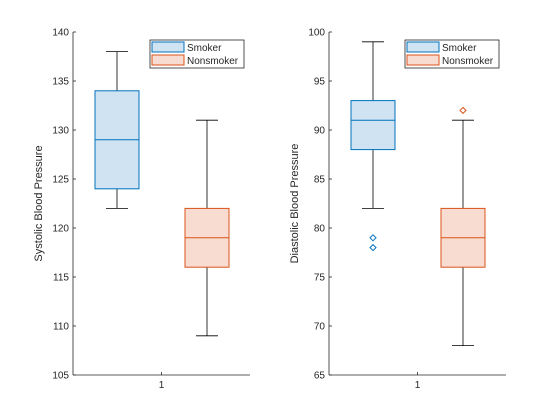 This screenshot has height=420, width=560. I want to click on y-tick-label: 75, so click(320, 278).